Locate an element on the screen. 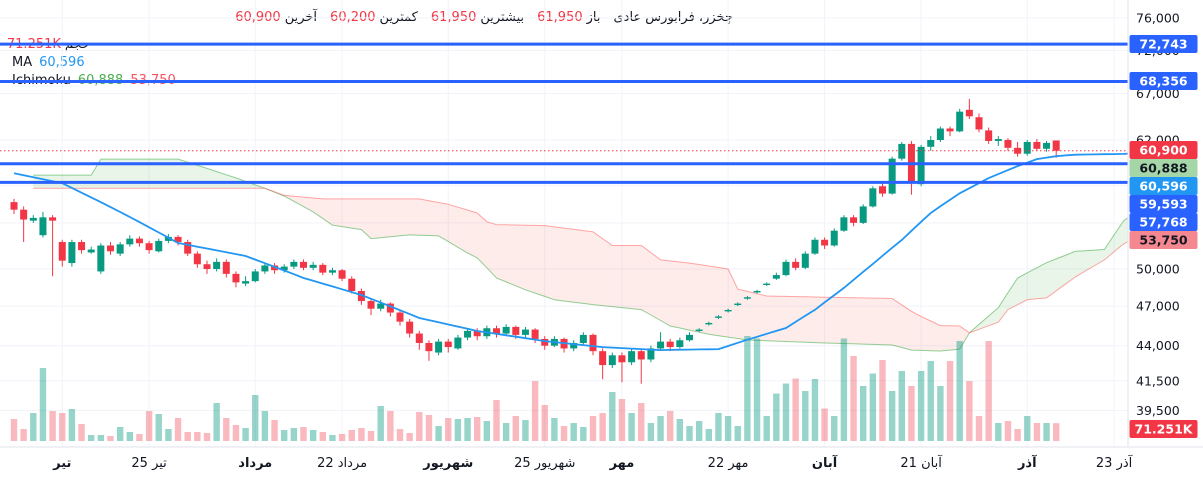  price-badge-60,888: 60,888 is located at coordinates (1163, 168).